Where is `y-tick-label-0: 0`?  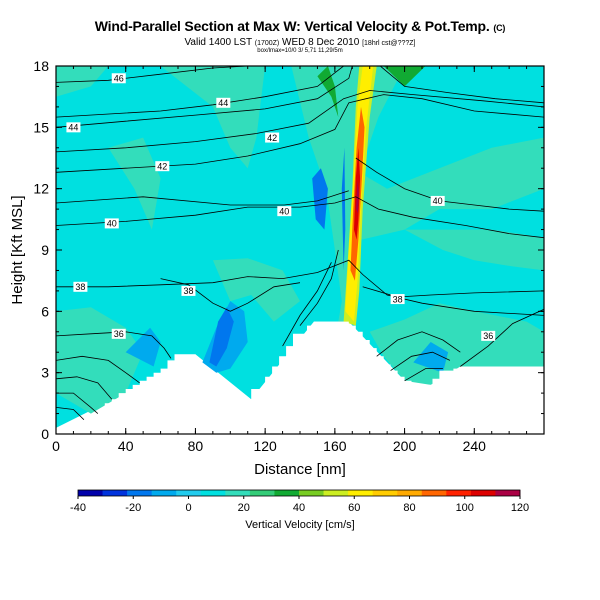 y-tick-label-0: 0 is located at coordinates (45, 434).